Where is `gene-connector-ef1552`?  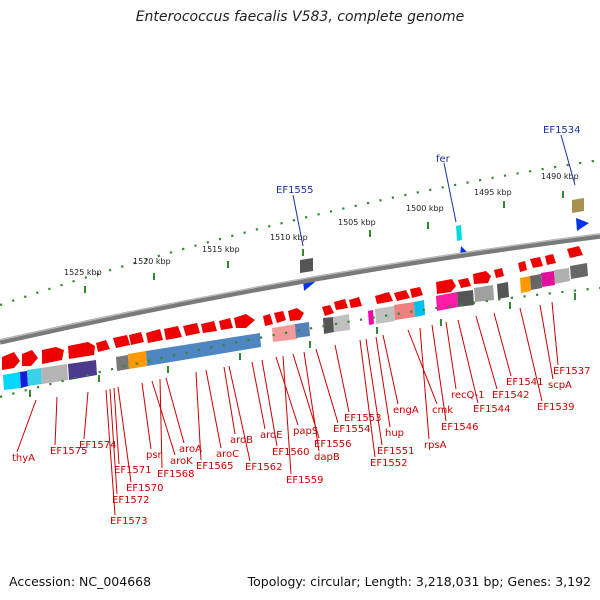 gene-connector-ef1552 is located at coordinates (367, 398).